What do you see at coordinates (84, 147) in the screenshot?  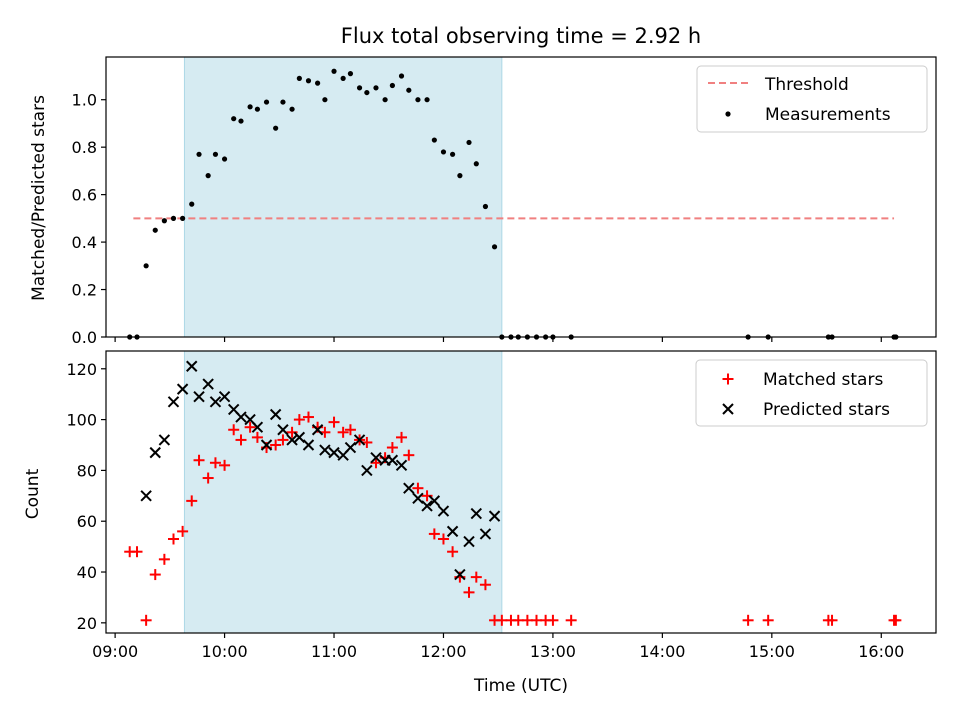 I see `y-tick-label: 0.8` at bounding box center [84, 147].